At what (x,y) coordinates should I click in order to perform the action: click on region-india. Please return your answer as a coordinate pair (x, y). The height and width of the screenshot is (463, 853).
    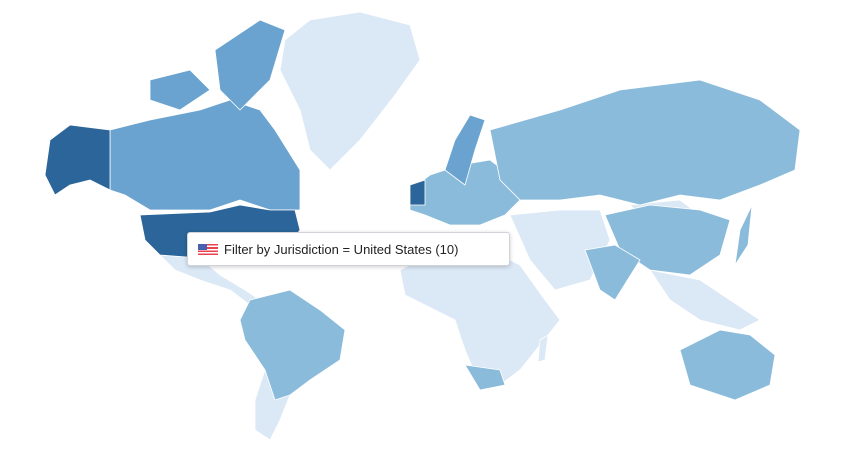
    Looking at the image, I should click on (612, 272).